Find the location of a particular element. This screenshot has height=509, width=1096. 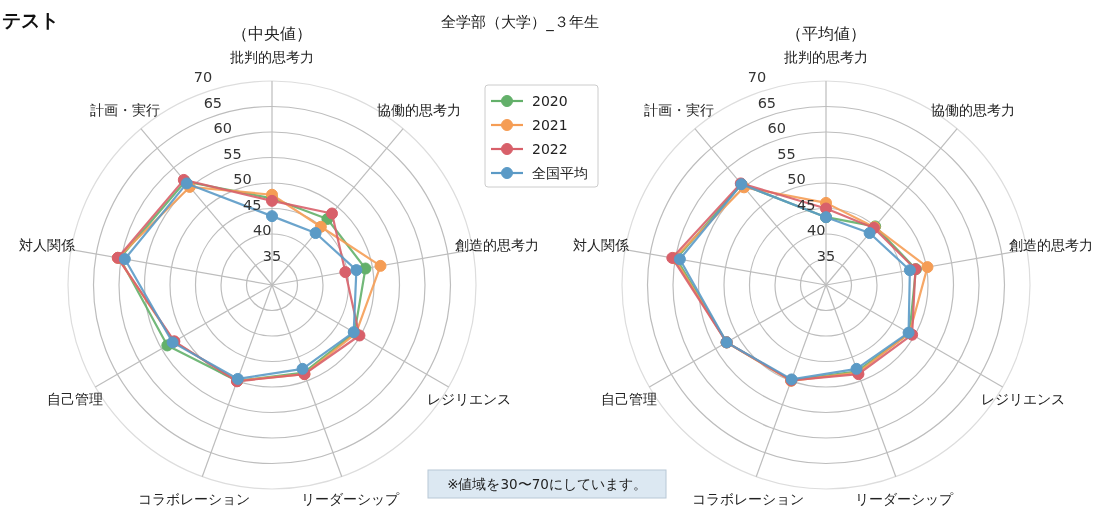

text: テスト is located at coordinates (30, 20).